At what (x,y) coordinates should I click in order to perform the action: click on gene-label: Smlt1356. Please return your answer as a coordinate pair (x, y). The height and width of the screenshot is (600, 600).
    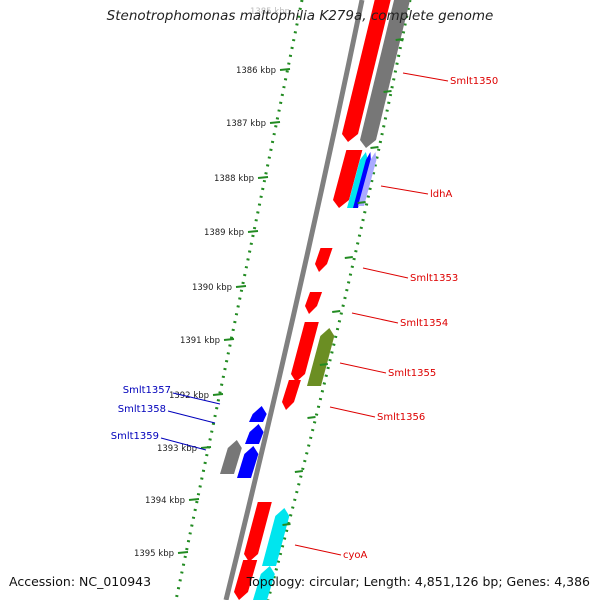
    Looking at the image, I should click on (401, 417).